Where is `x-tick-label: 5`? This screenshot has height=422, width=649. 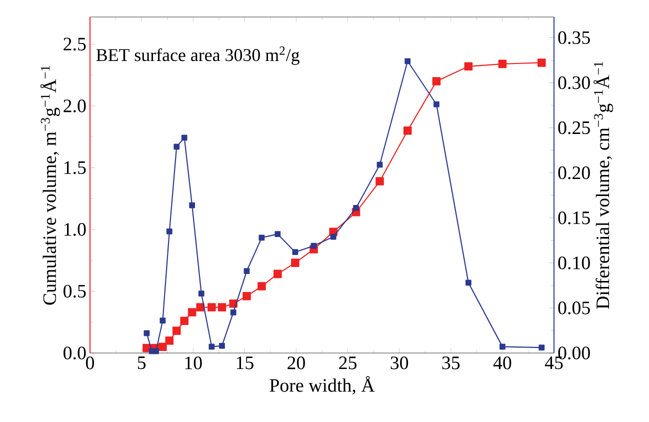 x-tick-label: 5 is located at coordinates (142, 363).